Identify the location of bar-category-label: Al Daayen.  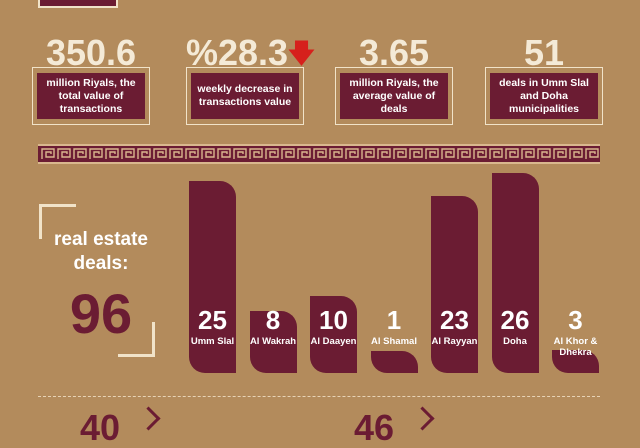
(333, 341).